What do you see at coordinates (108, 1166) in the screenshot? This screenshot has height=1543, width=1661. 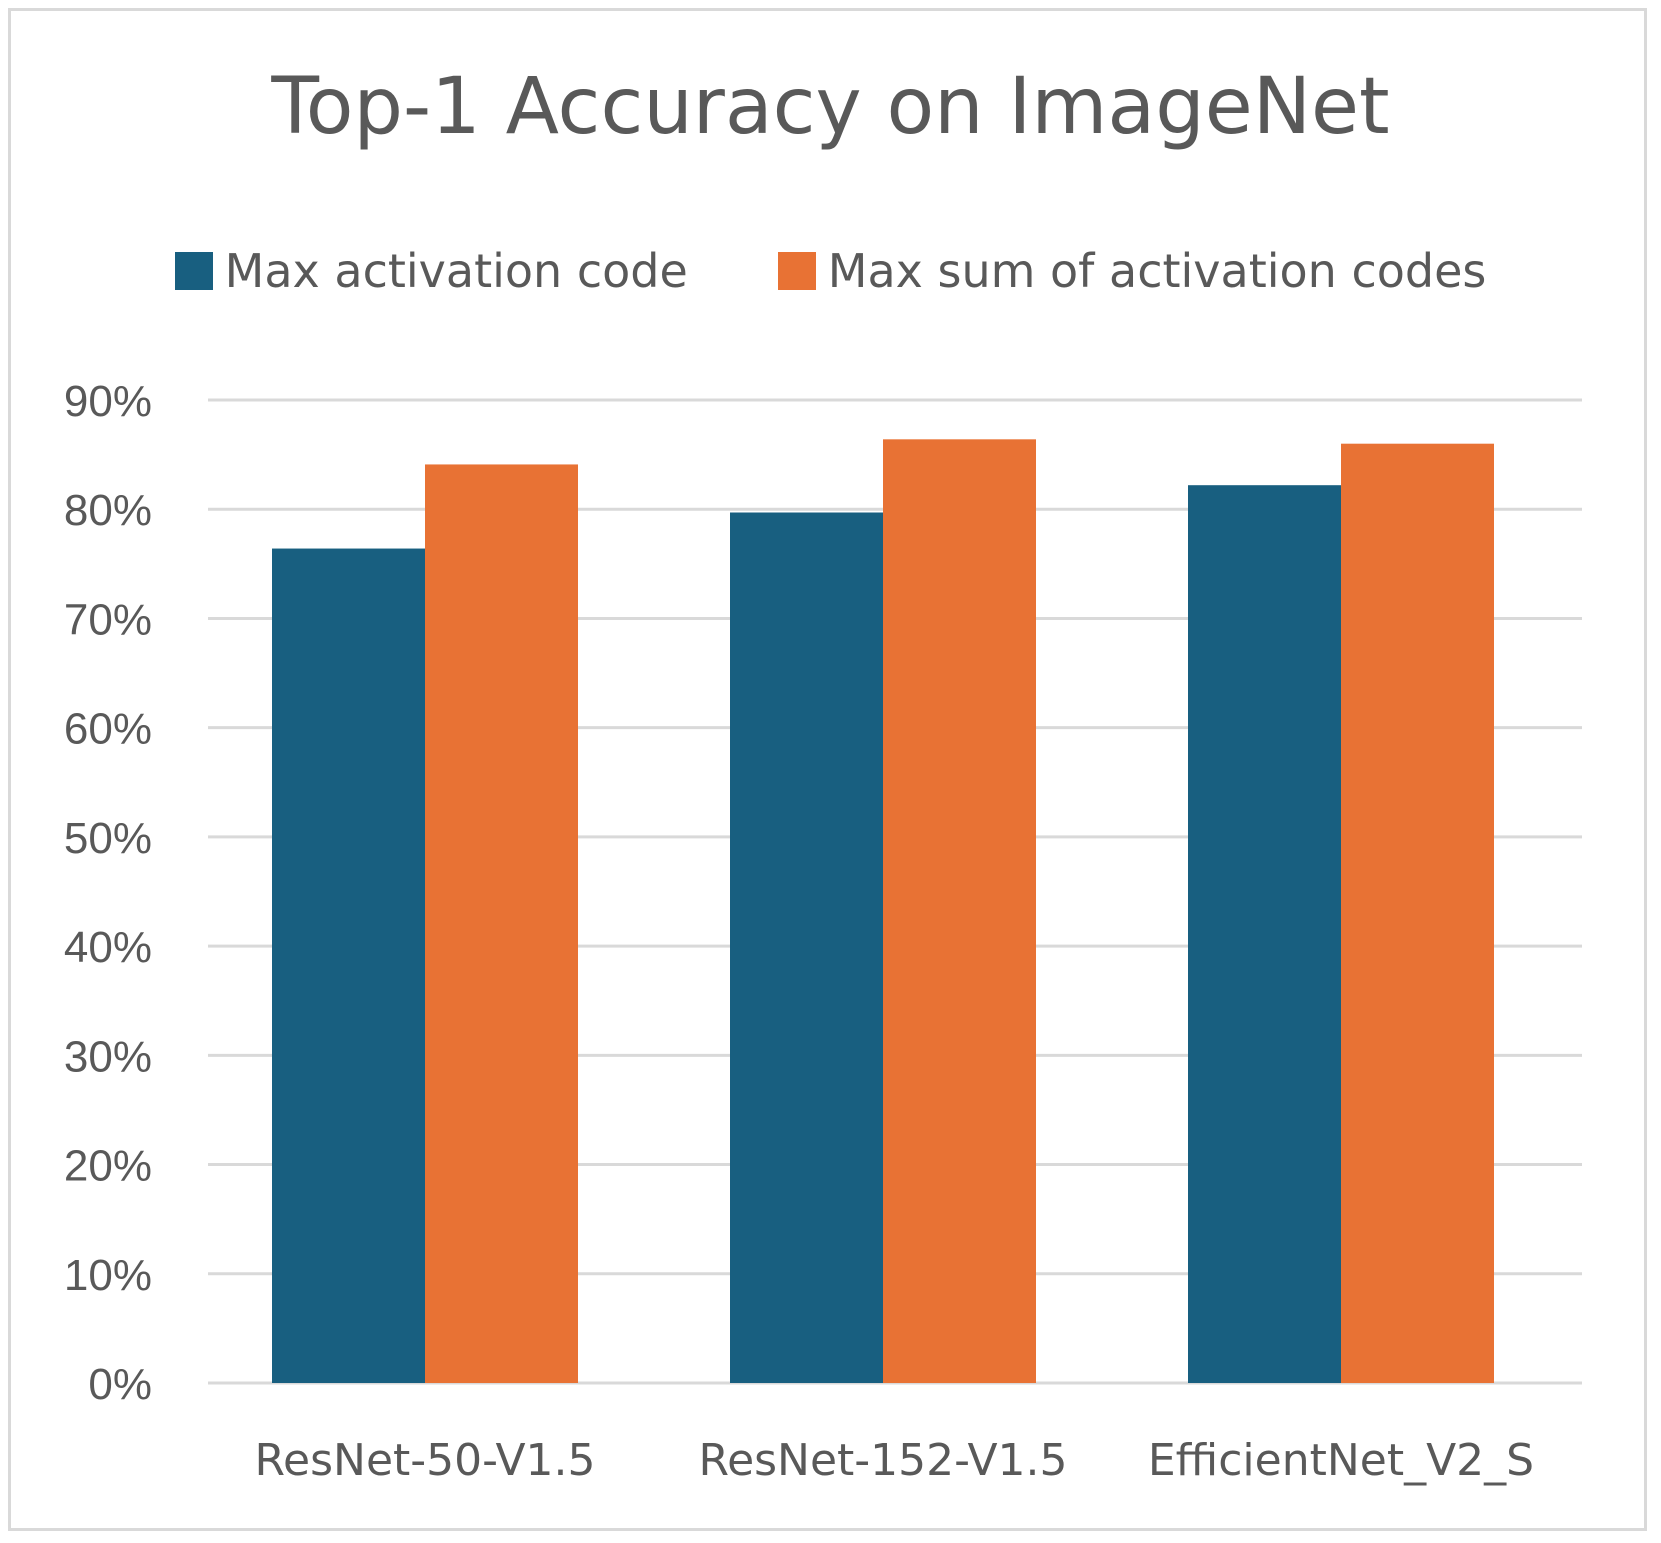 I see `y-tick-label: 20%` at bounding box center [108, 1166].